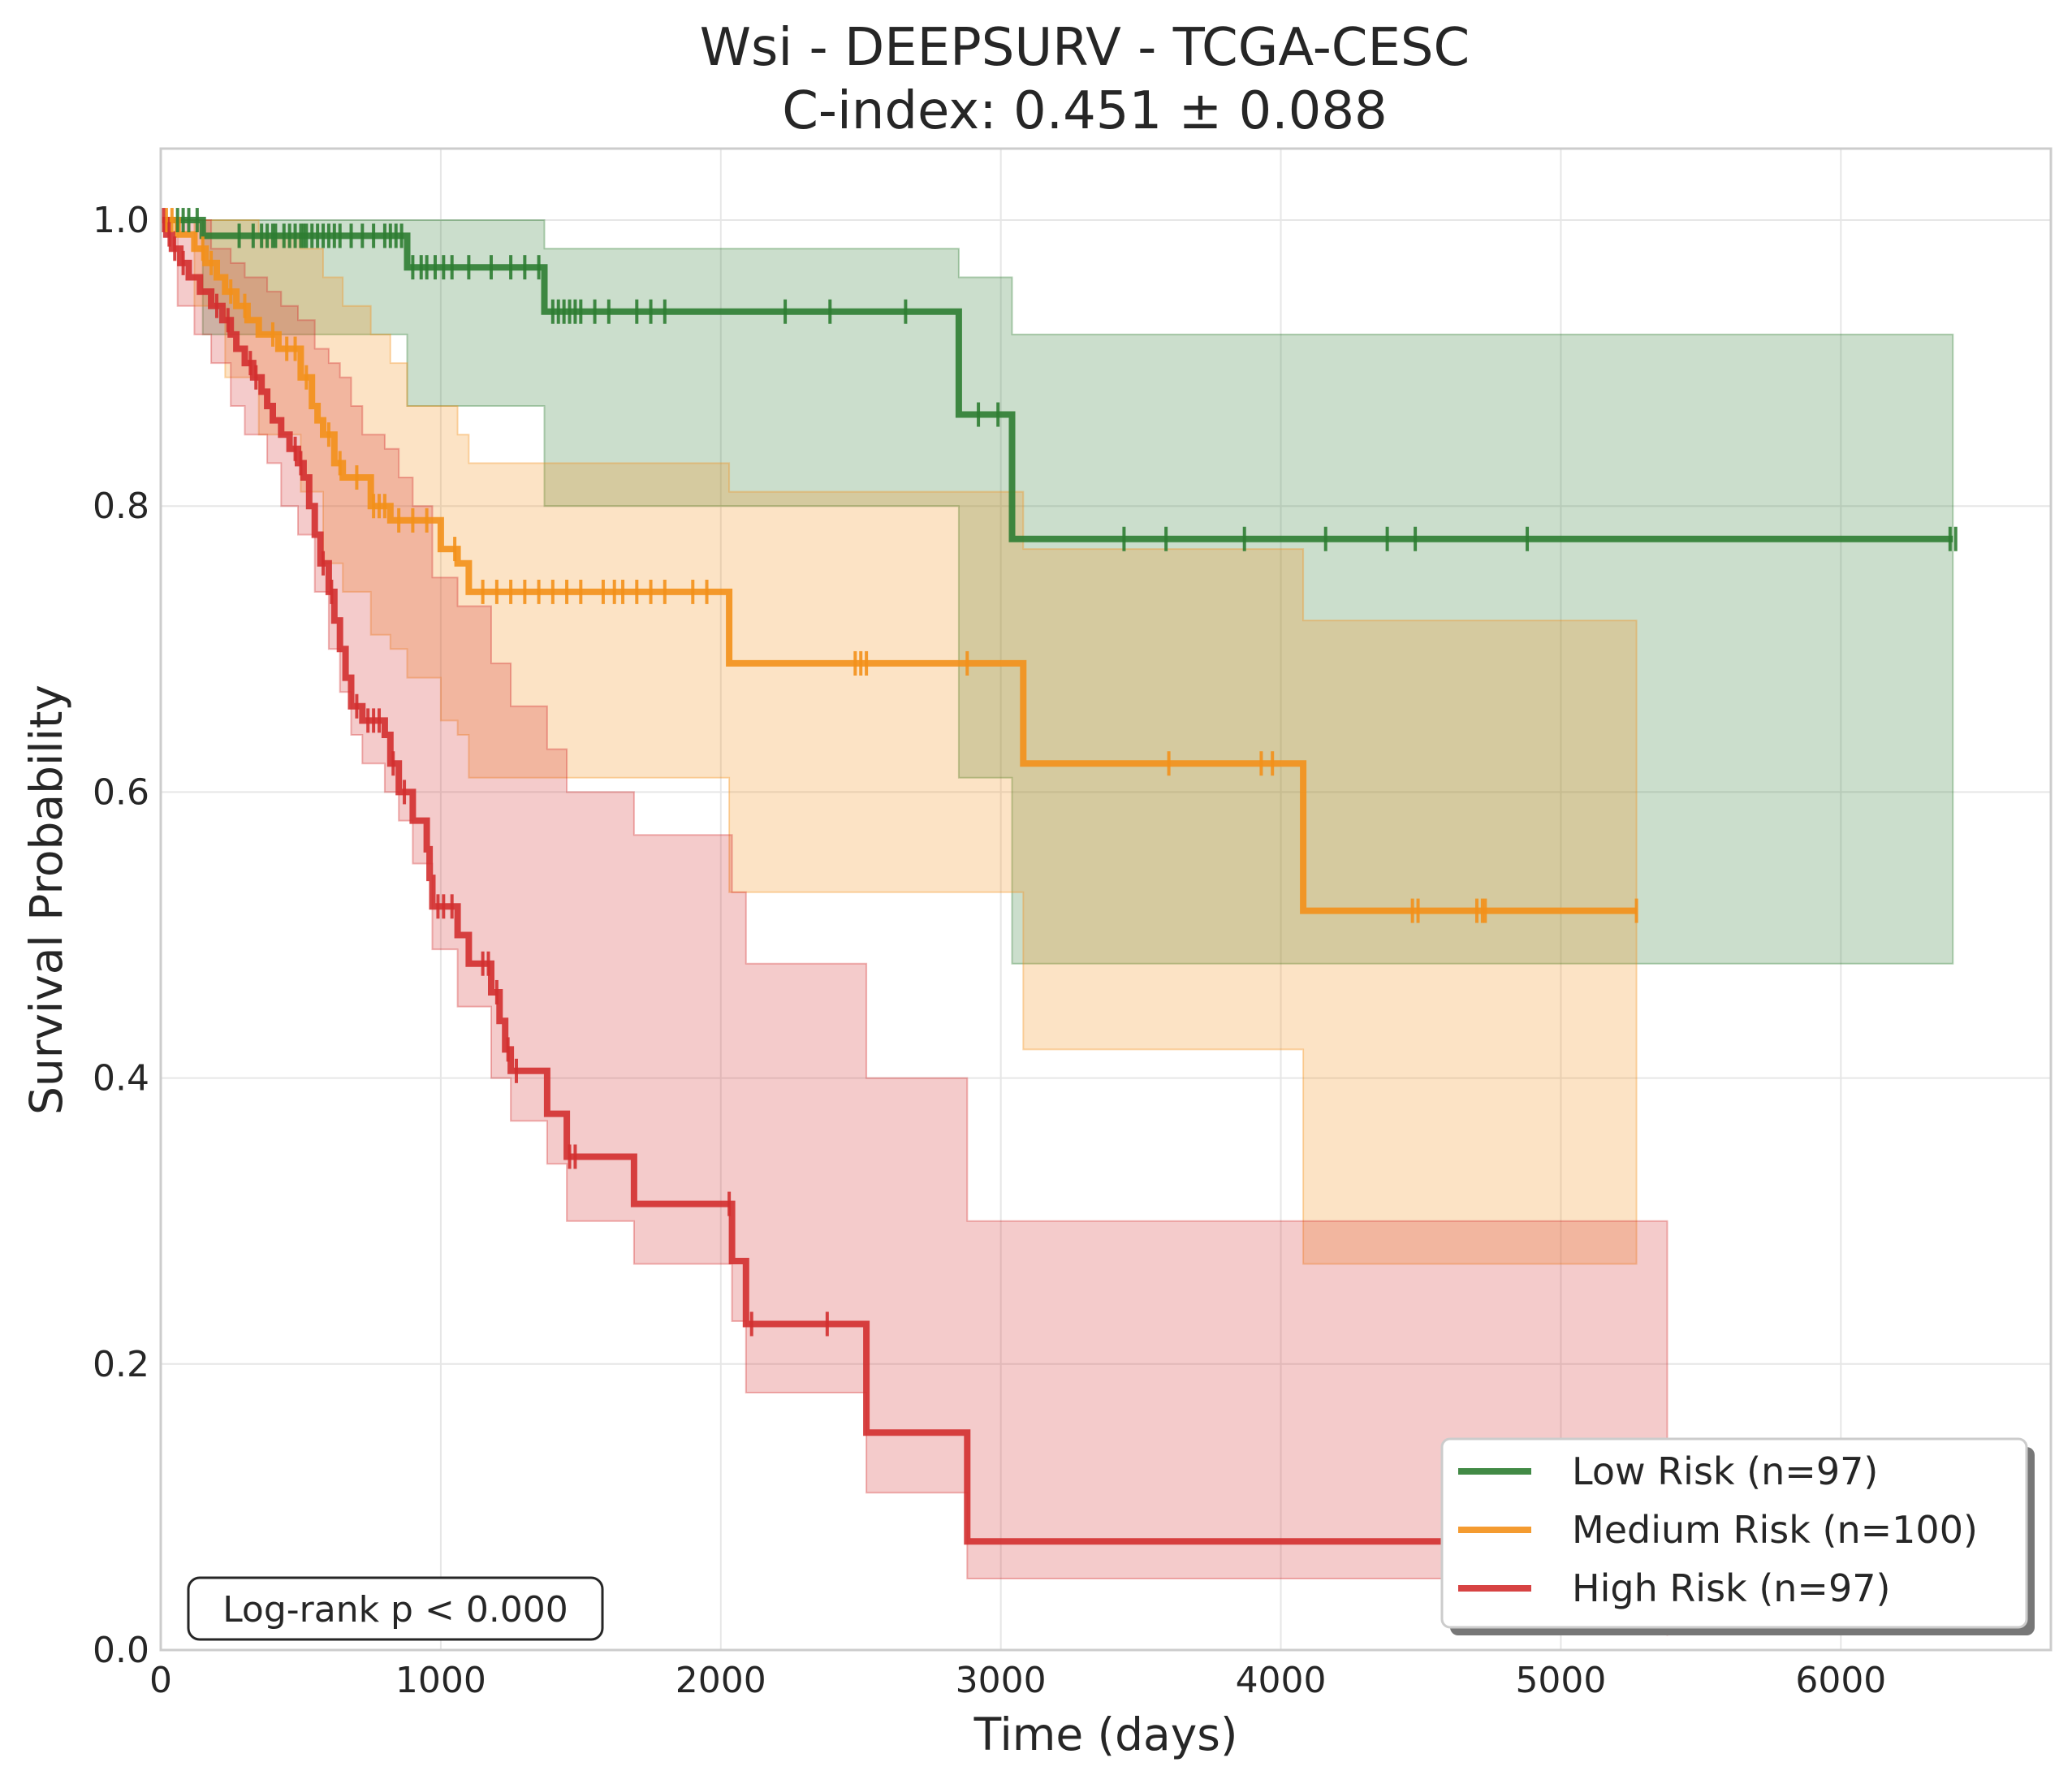 Image resolution: width=2072 pixels, height=1784 pixels. I want to click on legend-label-1: Medium Risk (n=100), so click(1775, 1530).